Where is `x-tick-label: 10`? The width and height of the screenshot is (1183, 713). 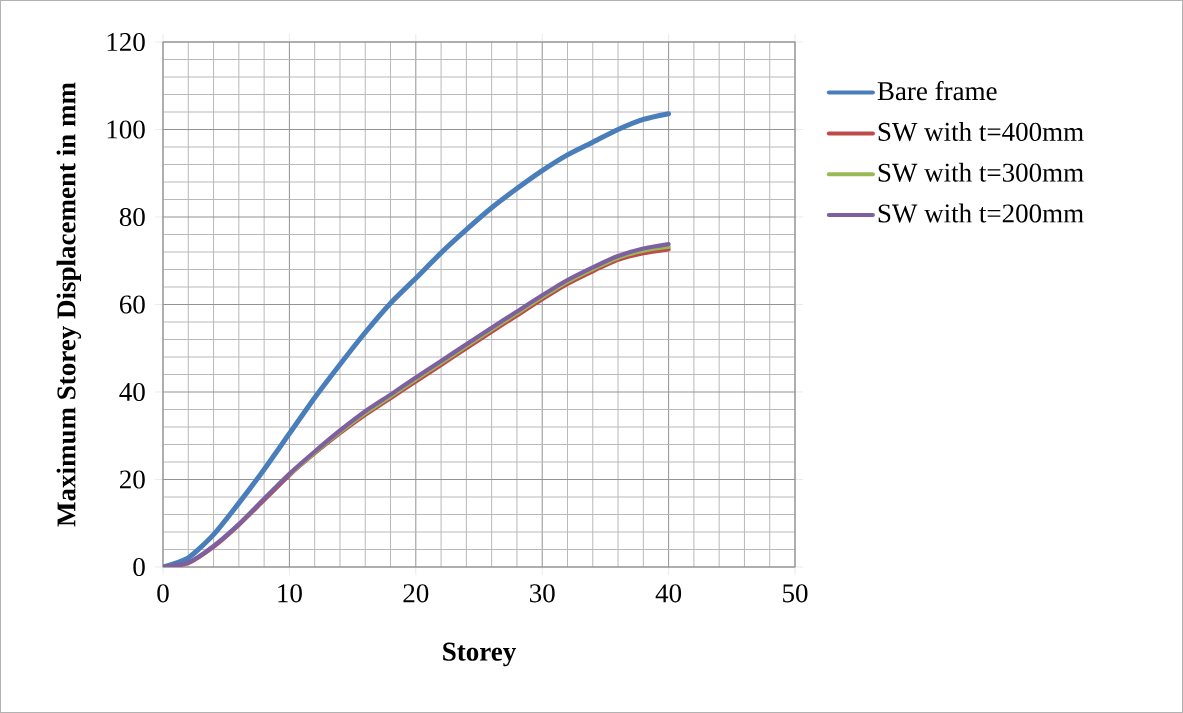 x-tick-label: 10 is located at coordinates (290, 593).